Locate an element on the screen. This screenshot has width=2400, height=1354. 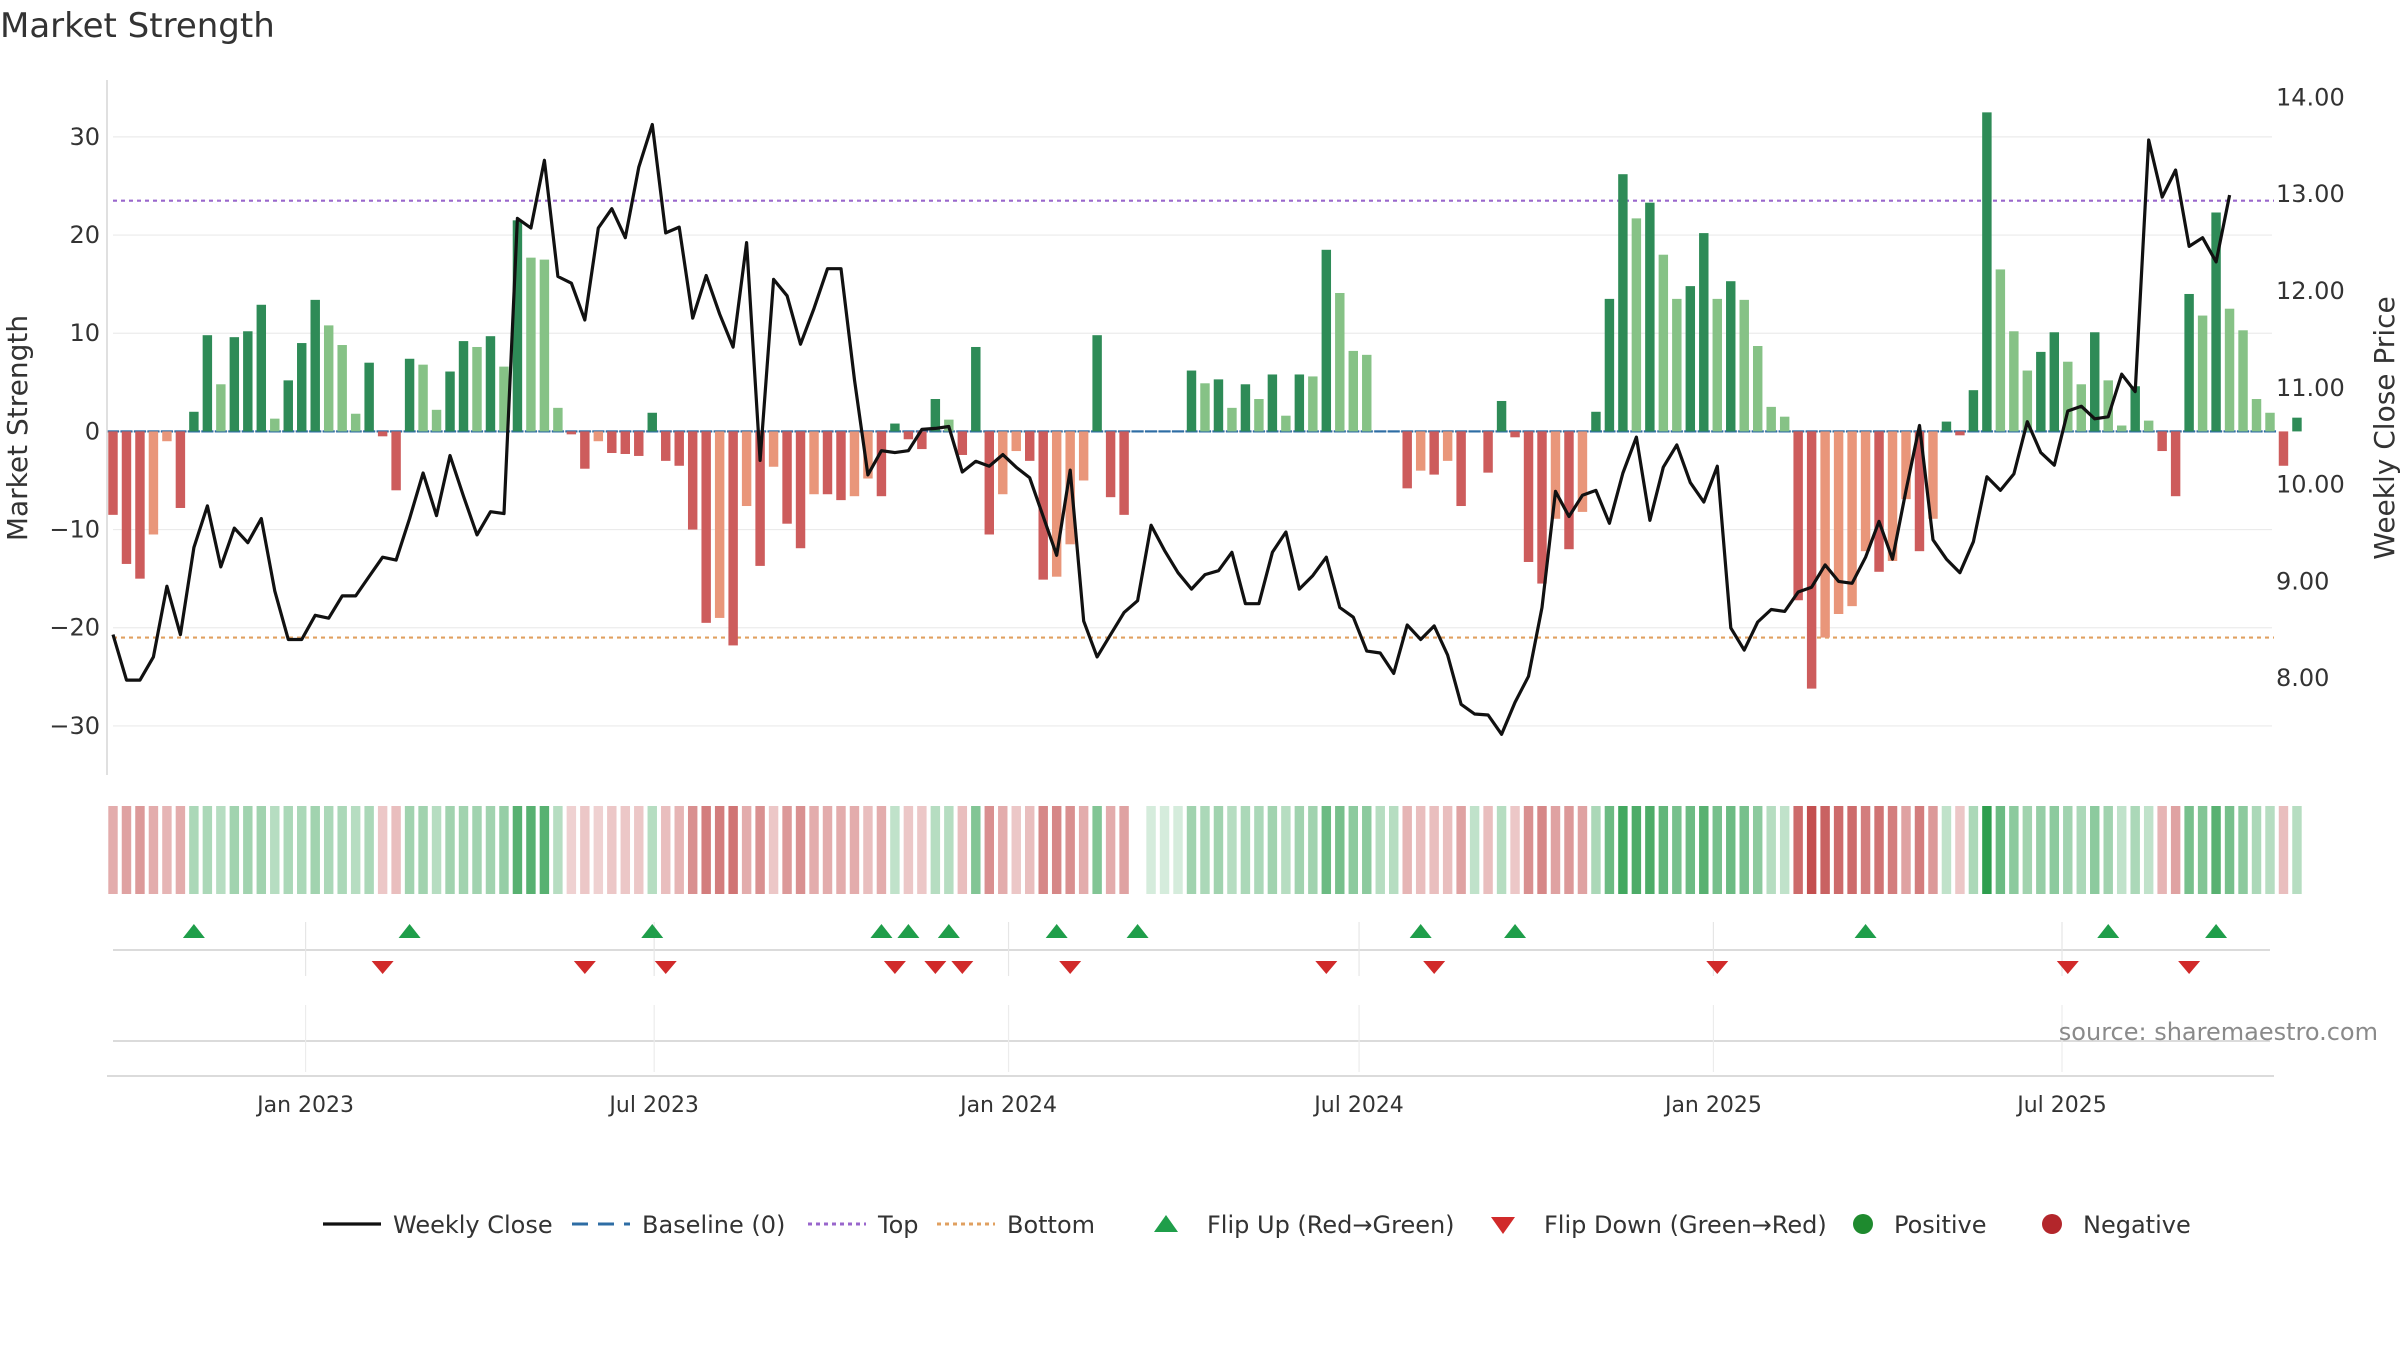
y-tick-label: −30 is located at coordinates (74, 726).